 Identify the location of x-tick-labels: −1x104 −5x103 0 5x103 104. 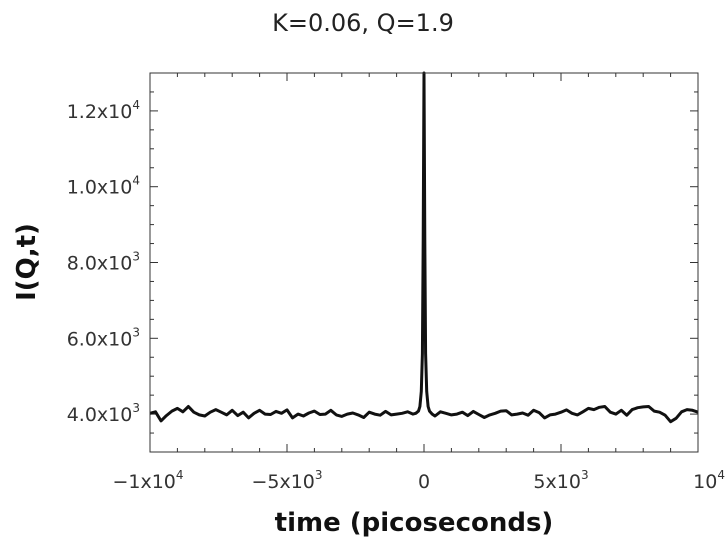
(418, 480).